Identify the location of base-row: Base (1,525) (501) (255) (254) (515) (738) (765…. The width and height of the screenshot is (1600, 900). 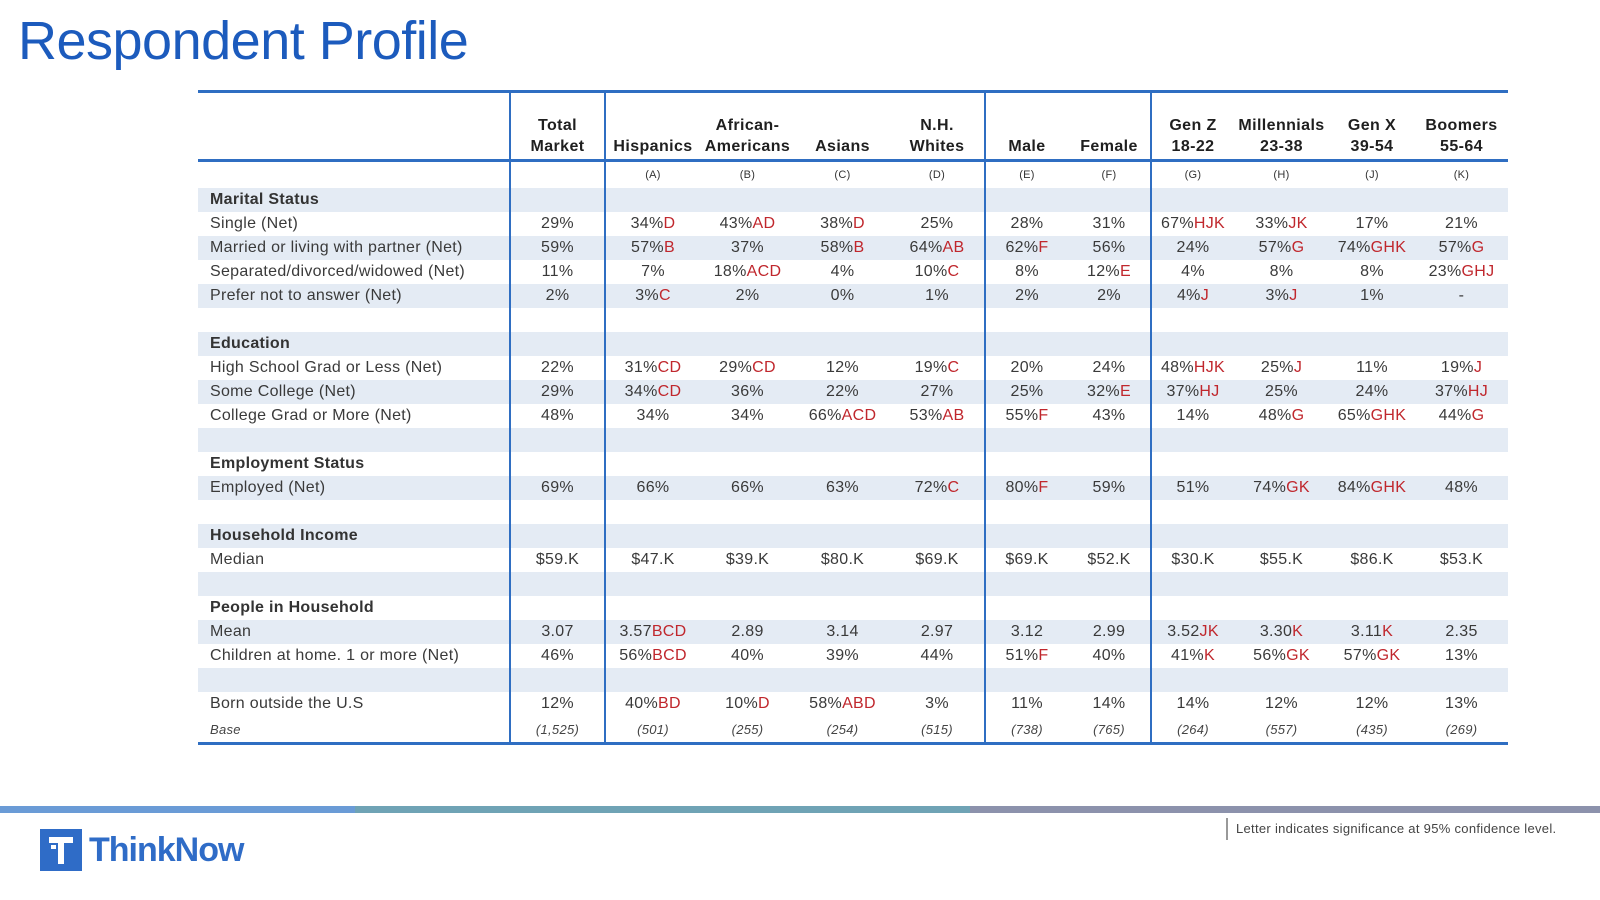
(853, 730).